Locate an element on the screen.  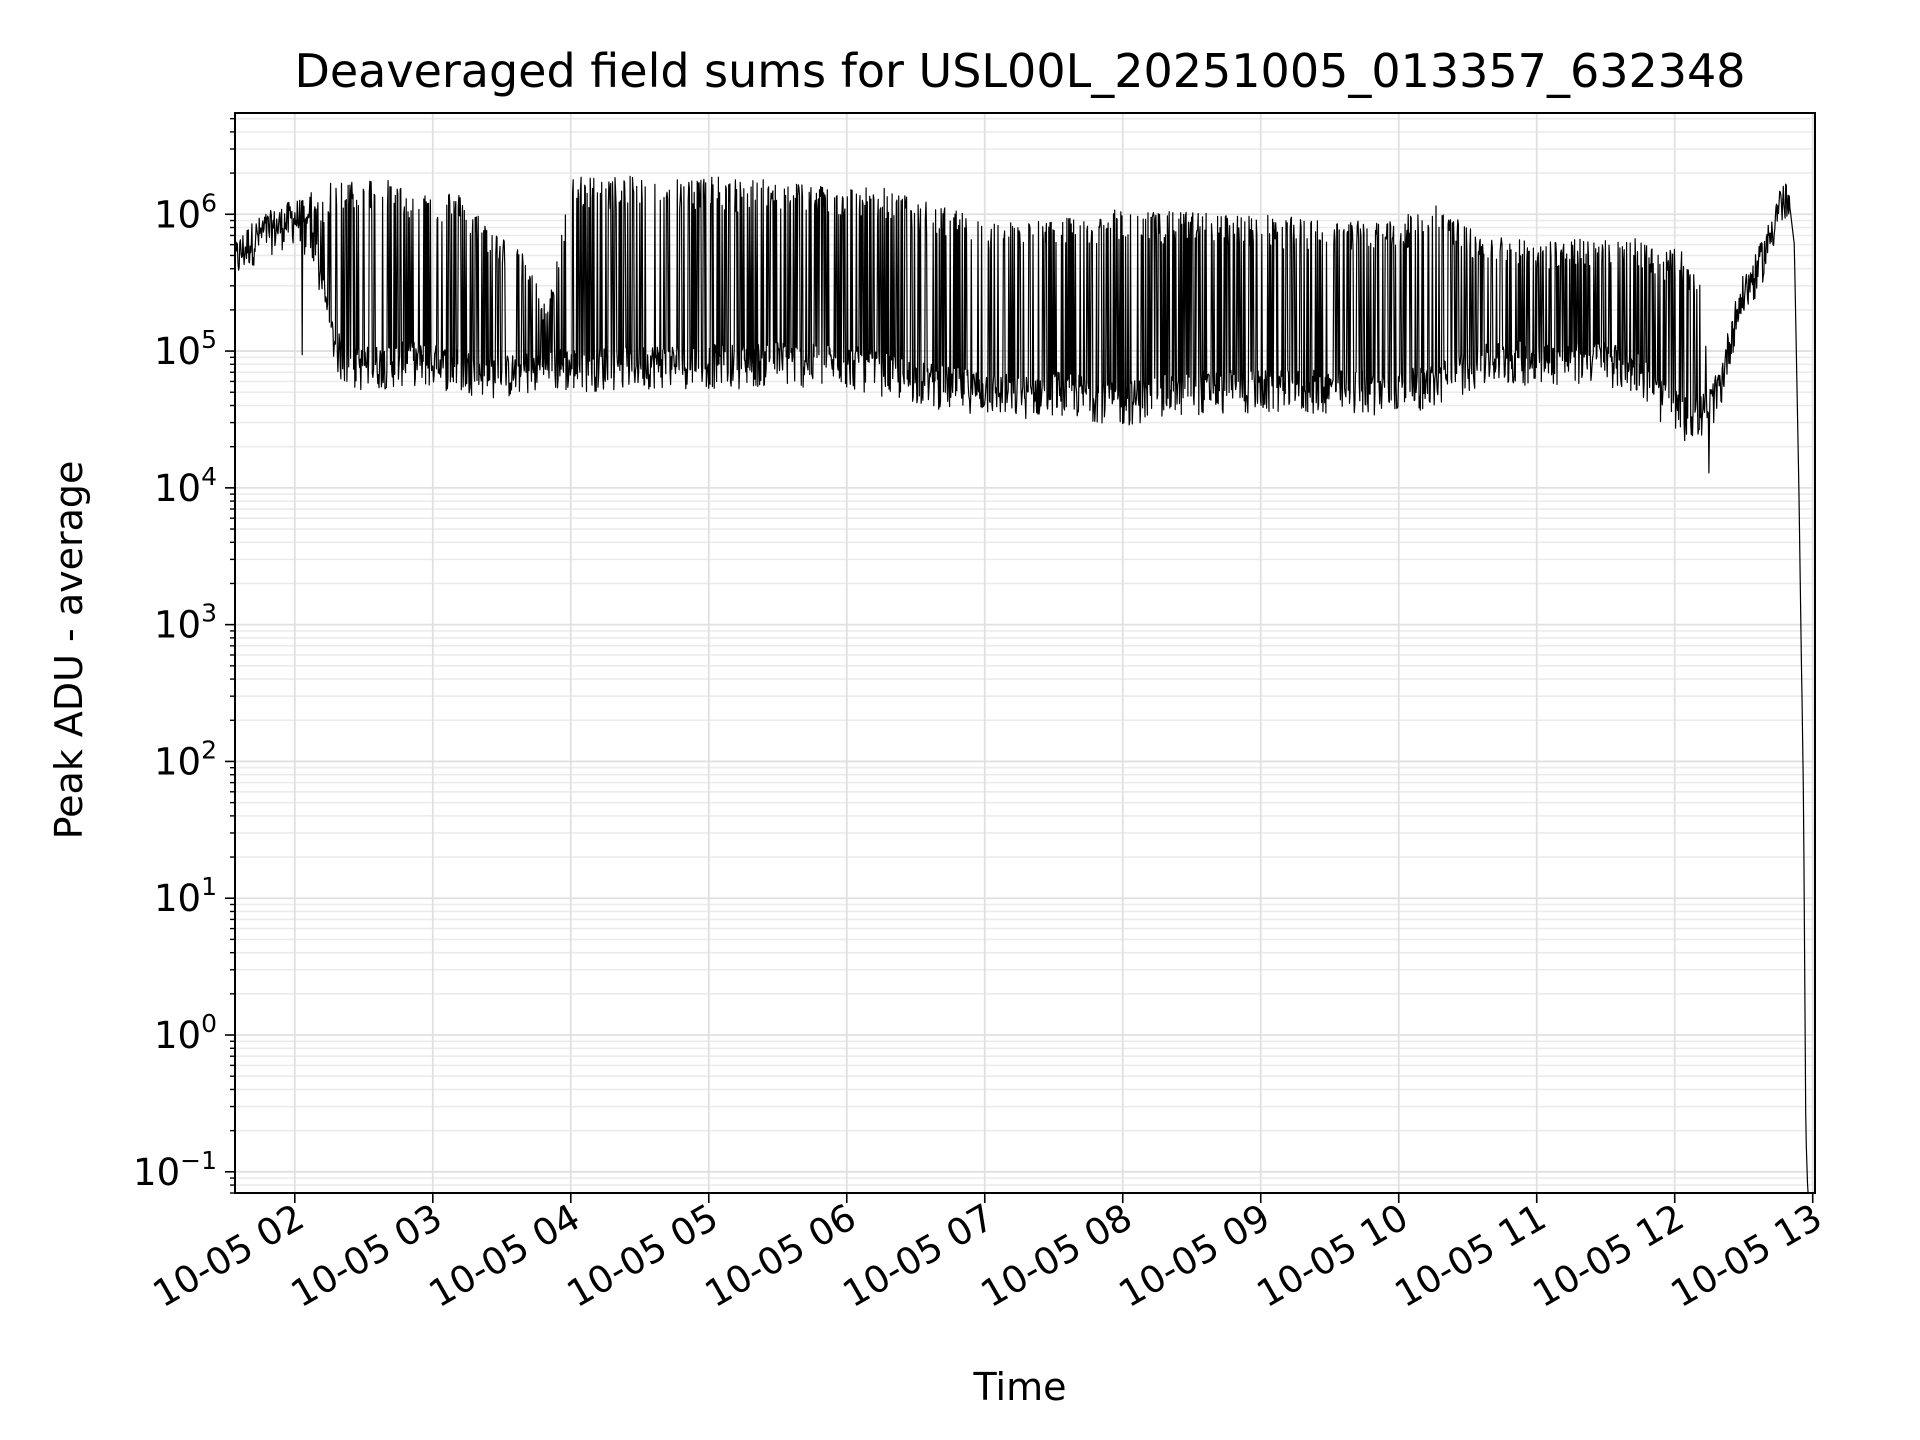
y-tick-label: 10⁶ is located at coordinates (185, 212).